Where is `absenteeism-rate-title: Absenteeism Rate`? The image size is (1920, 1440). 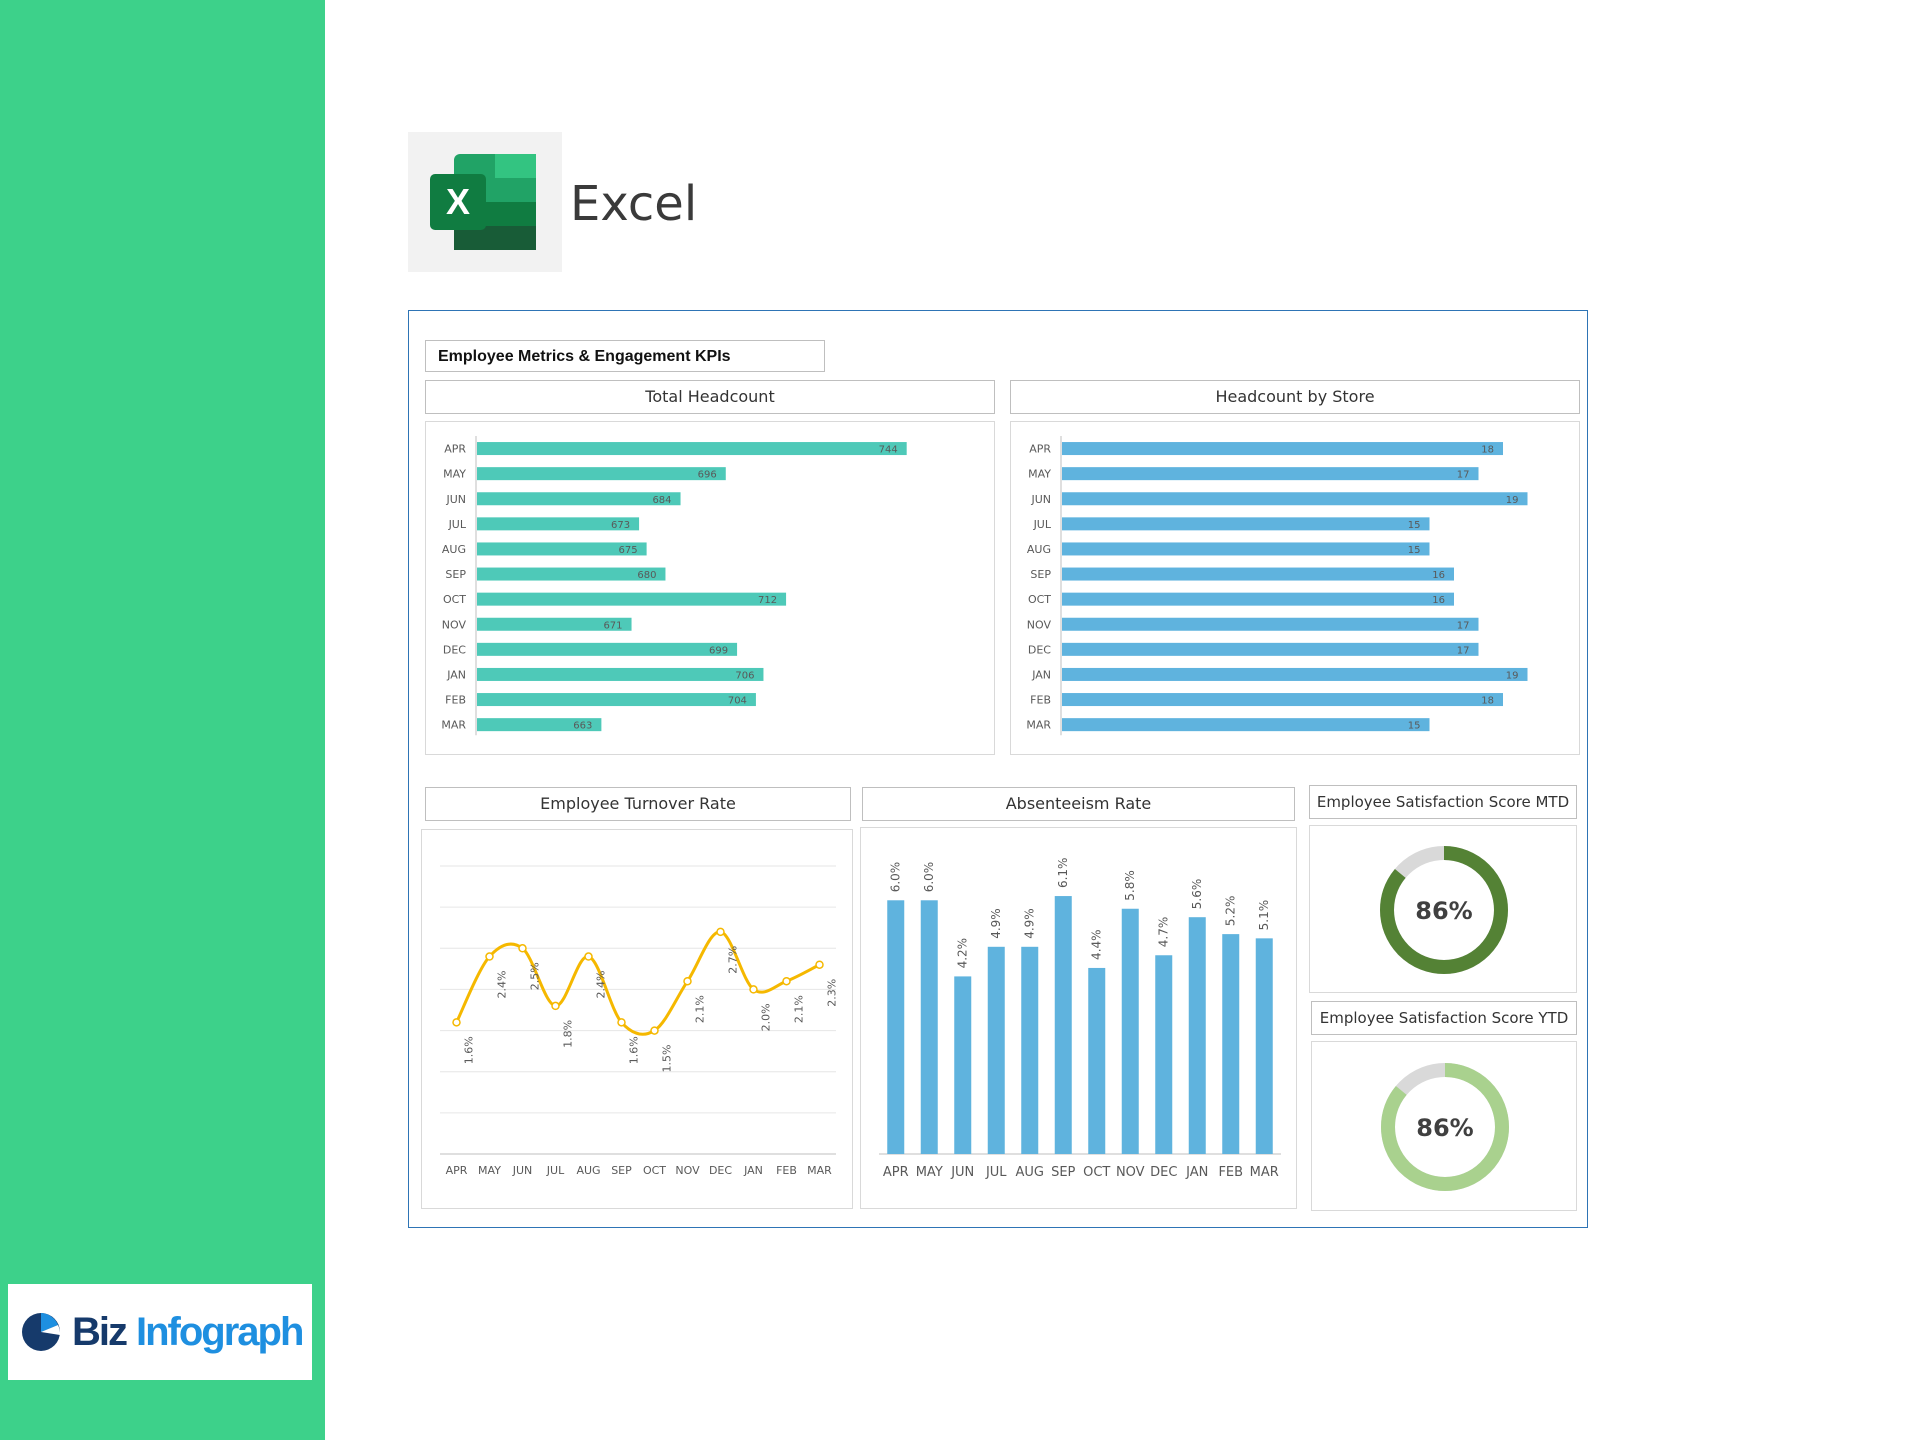 absenteeism-rate-title: Absenteeism Rate is located at coordinates (1078, 804).